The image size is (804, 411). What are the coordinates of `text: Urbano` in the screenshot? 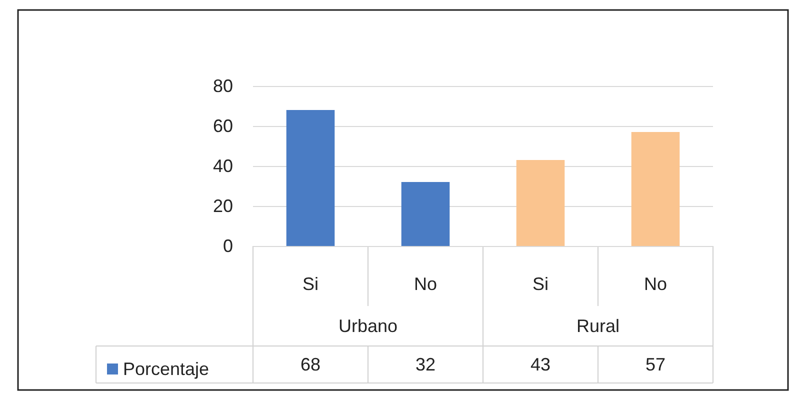 It's located at (368, 326).